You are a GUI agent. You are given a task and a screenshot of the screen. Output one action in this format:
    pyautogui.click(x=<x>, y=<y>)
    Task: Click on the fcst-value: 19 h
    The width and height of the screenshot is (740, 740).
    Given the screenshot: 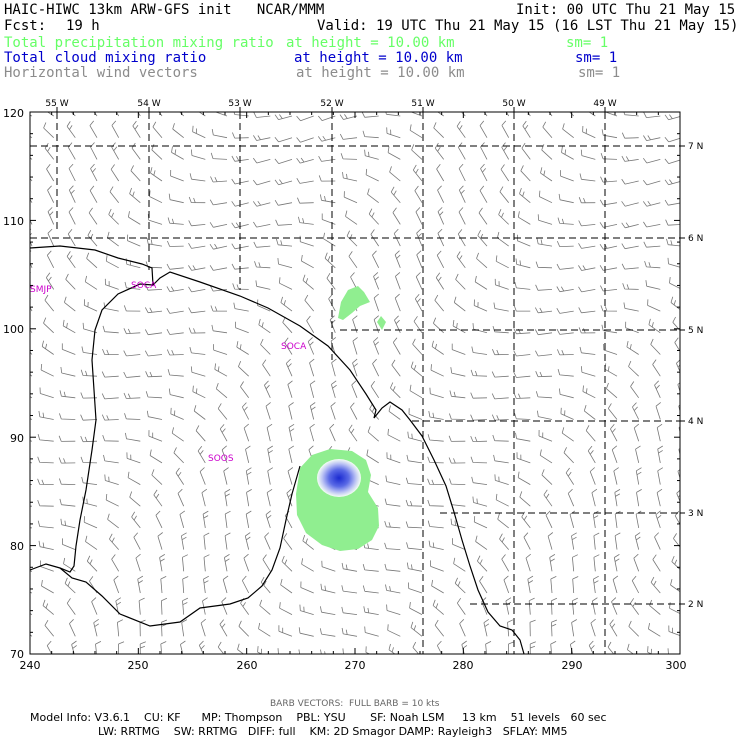 What is the action you would take?
    pyautogui.click(x=83, y=26)
    